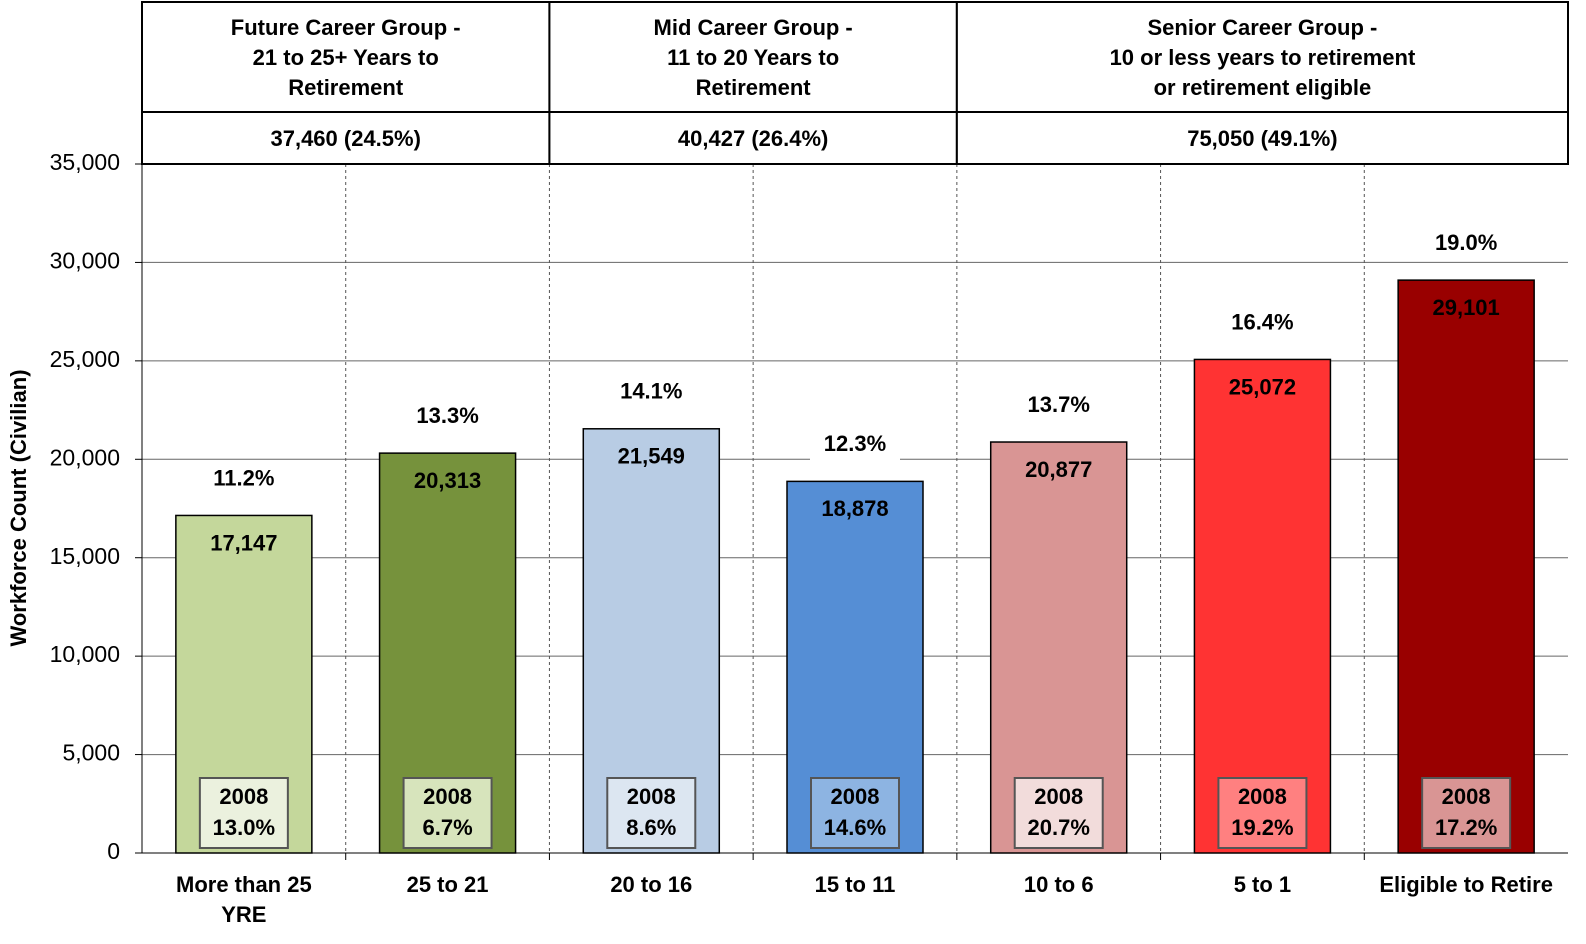  I want to click on year-box-label: 17.2%, so click(1466, 827).